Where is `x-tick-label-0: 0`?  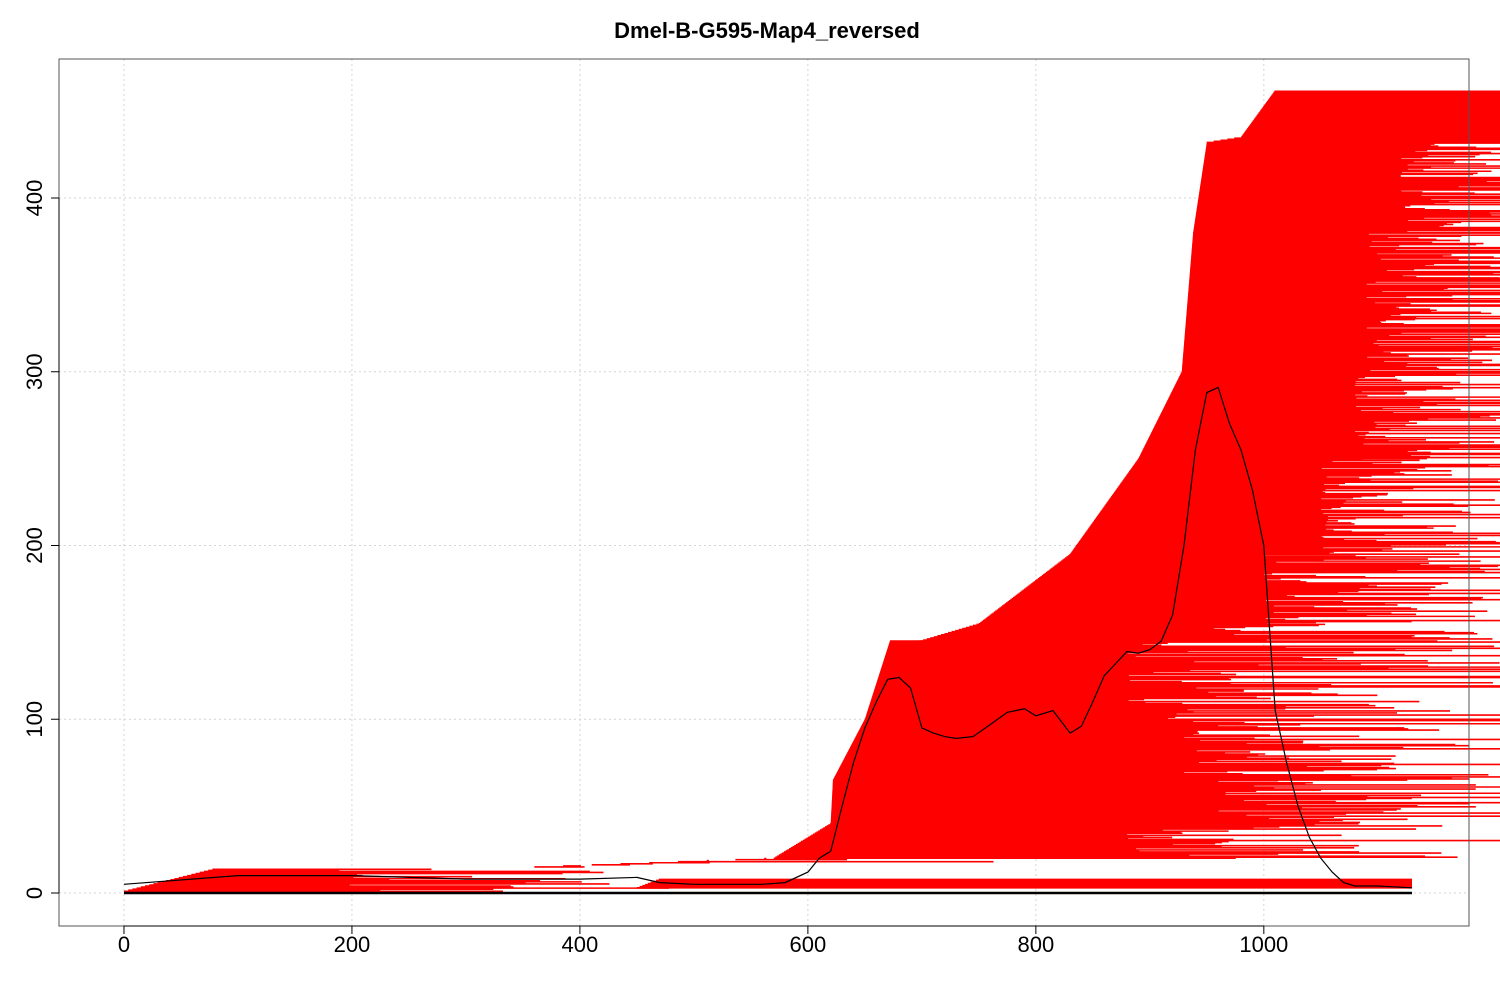
x-tick-label-0: 0 is located at coordinates (124, 944).